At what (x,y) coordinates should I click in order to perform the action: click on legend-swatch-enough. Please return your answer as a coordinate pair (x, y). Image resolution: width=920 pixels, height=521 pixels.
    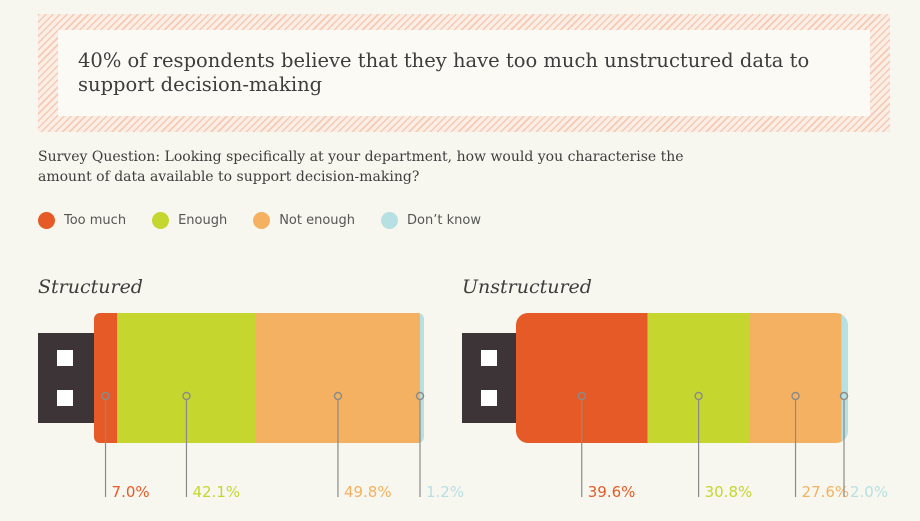
    Looking at the image, I should click on (161, 220).